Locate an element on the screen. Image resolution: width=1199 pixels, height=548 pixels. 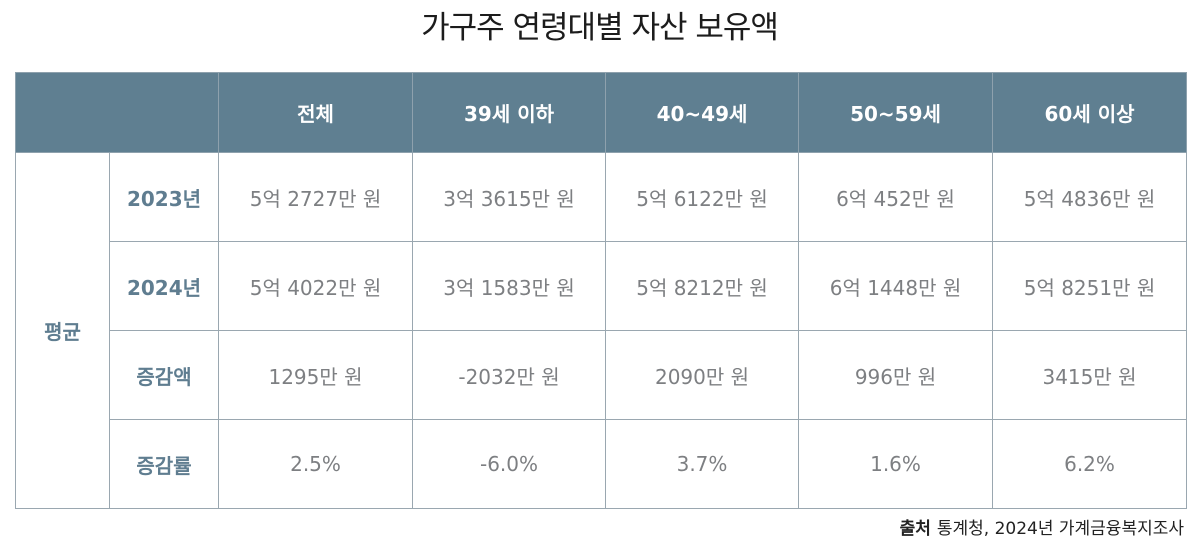
column-header: 40~49세 is located at coordinates (702, 112).